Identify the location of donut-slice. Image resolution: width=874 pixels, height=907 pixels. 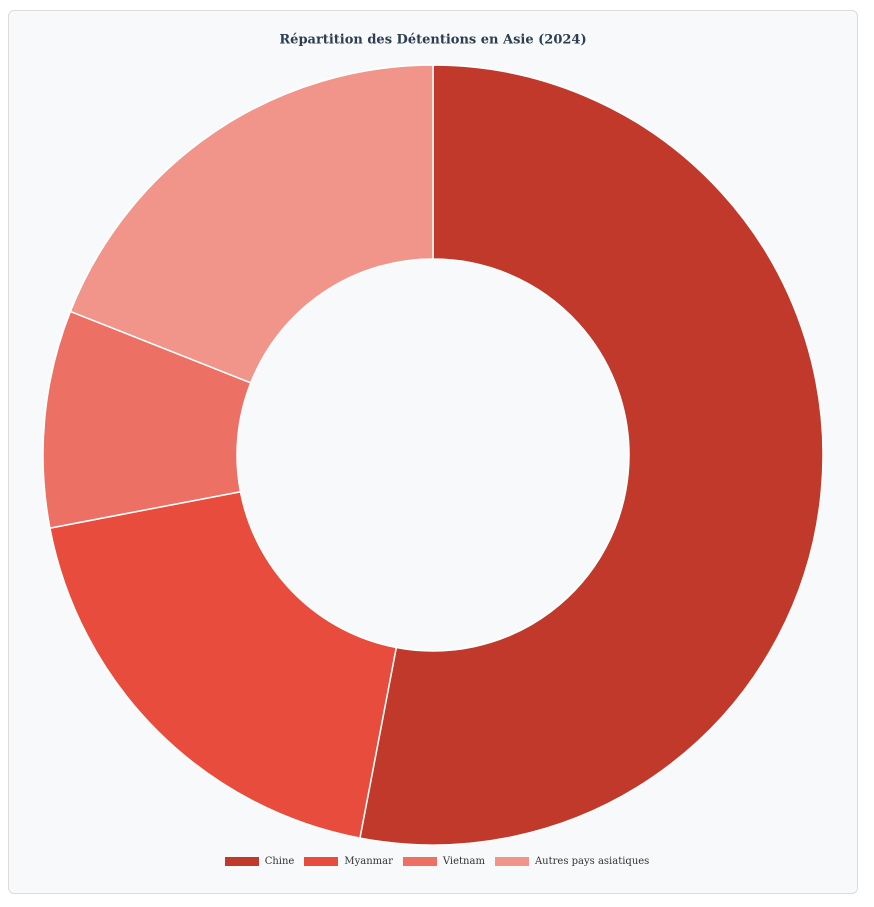
(251, 224).